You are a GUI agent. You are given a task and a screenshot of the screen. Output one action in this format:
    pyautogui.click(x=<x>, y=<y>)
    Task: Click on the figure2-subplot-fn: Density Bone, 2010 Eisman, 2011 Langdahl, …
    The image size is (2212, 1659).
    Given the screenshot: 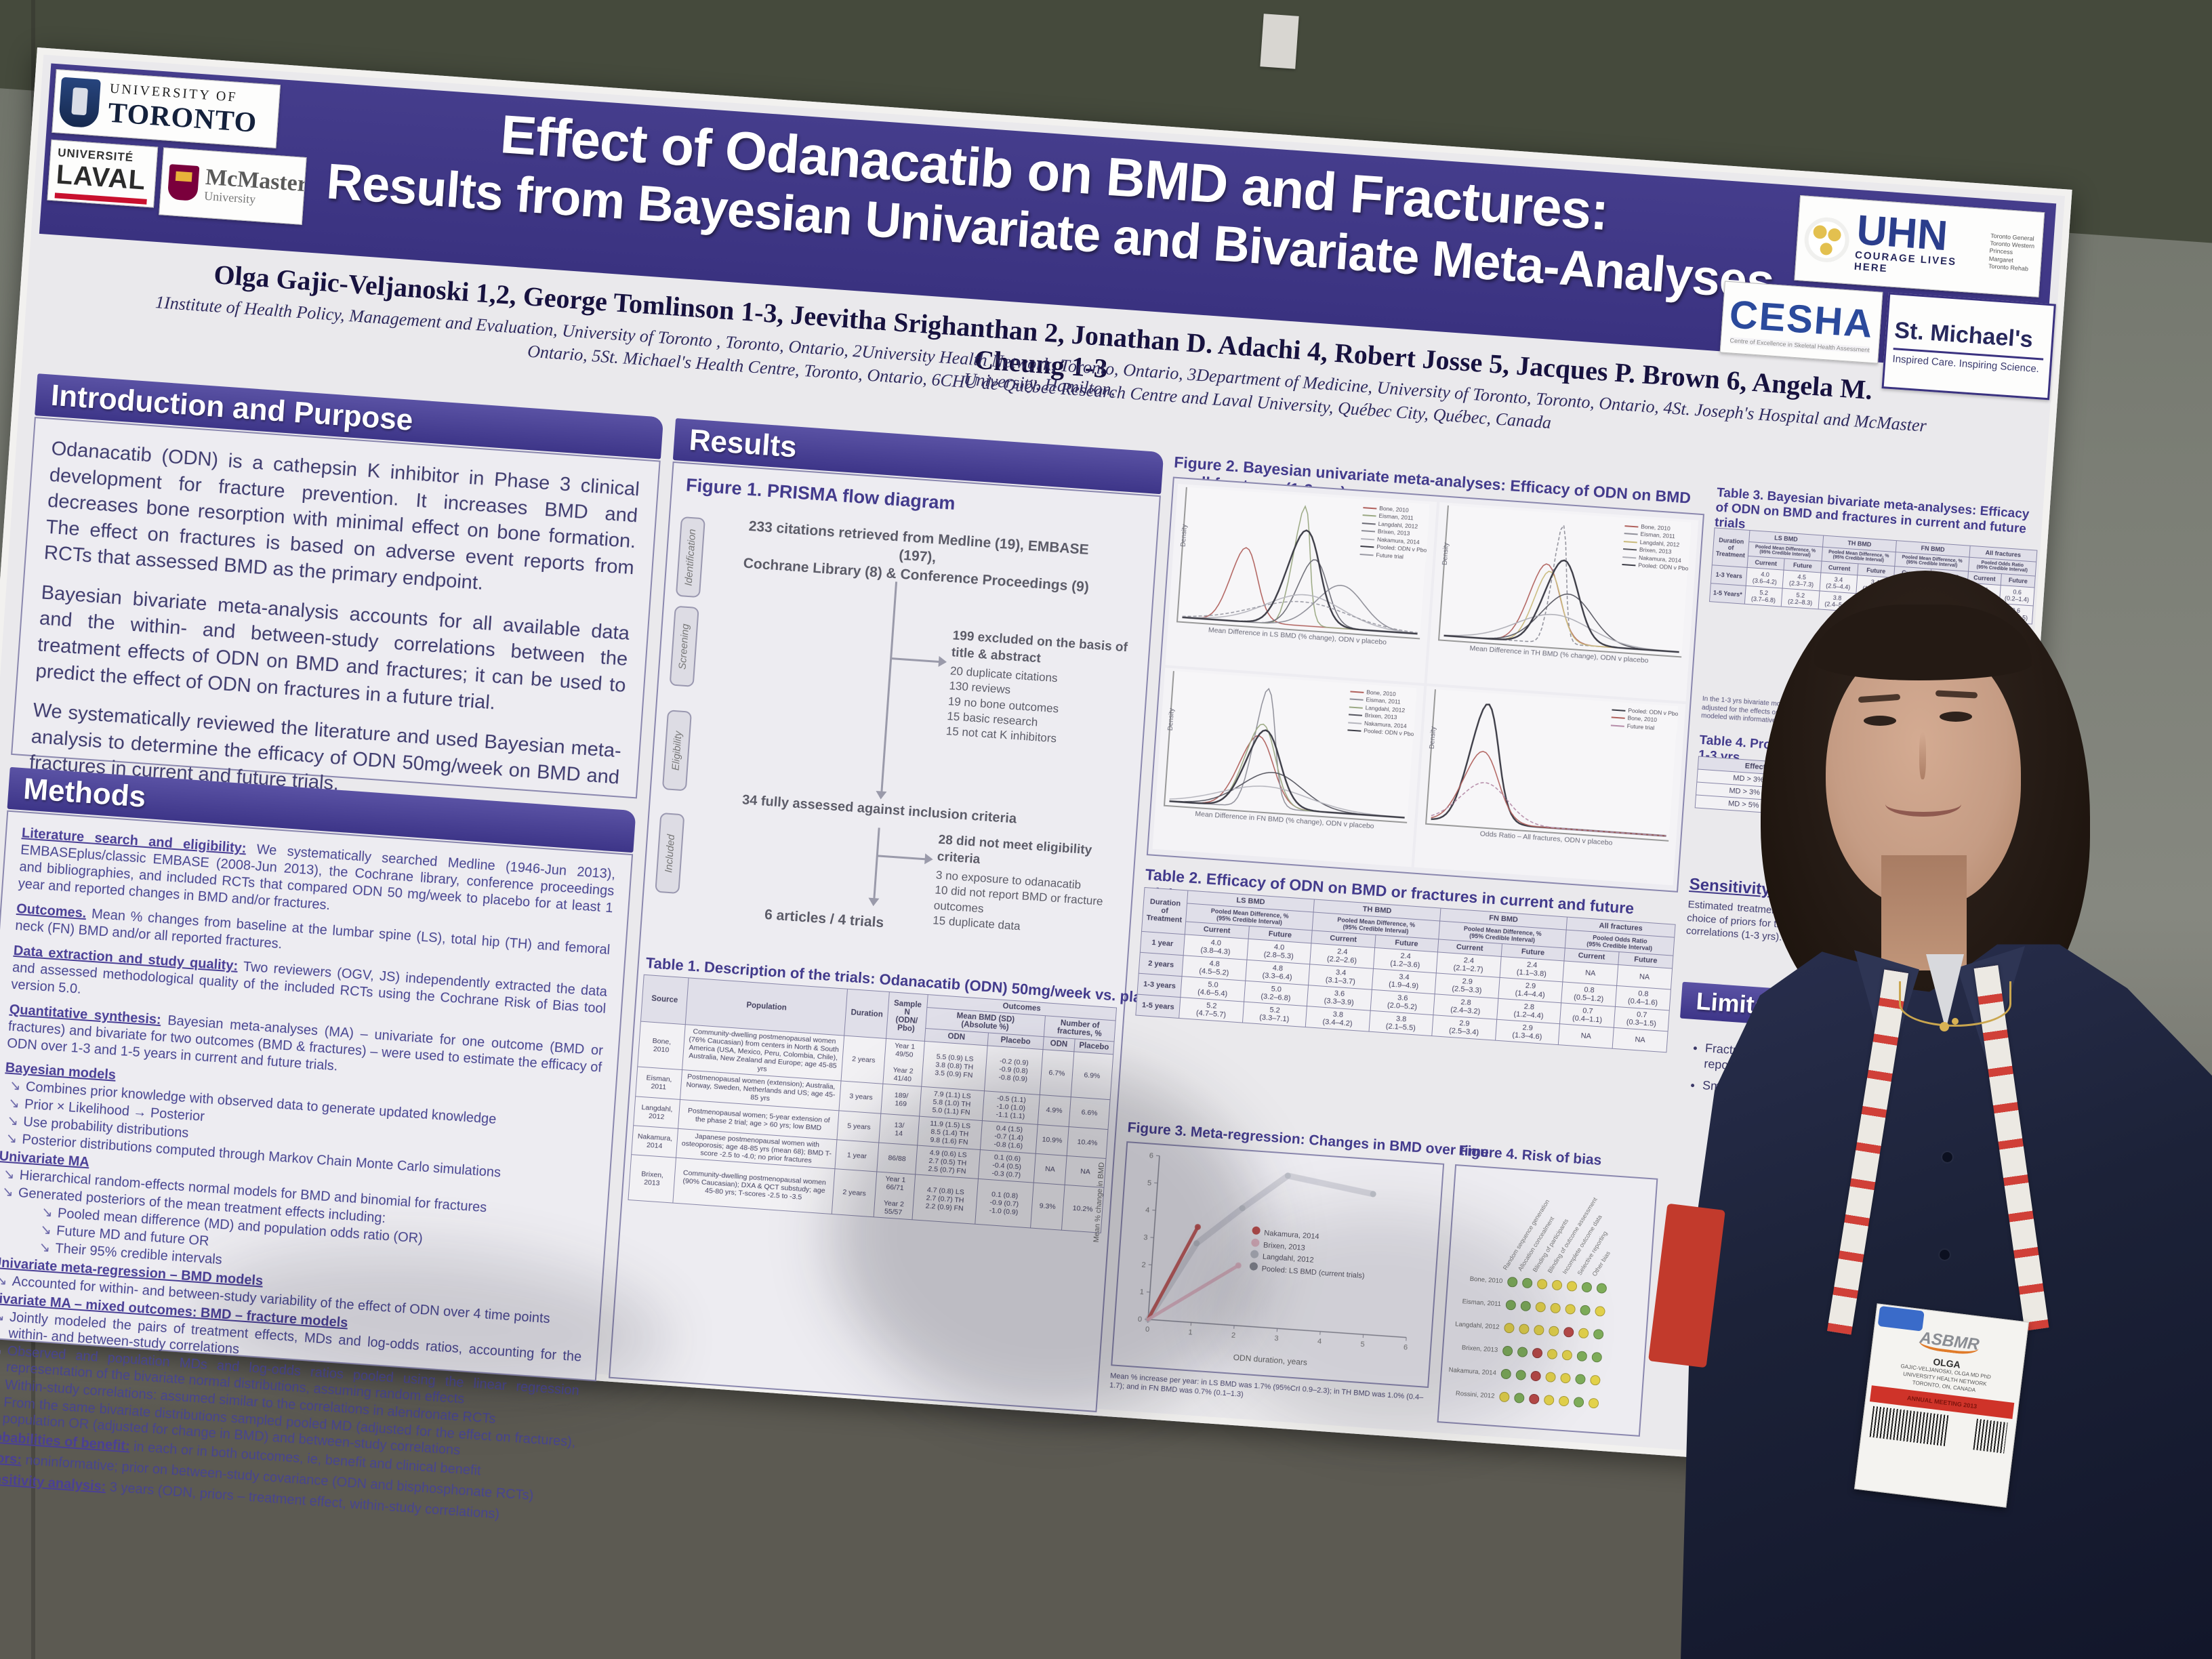 What is the action you would take?
    pyautogui.click(x=1288, y=767)
    